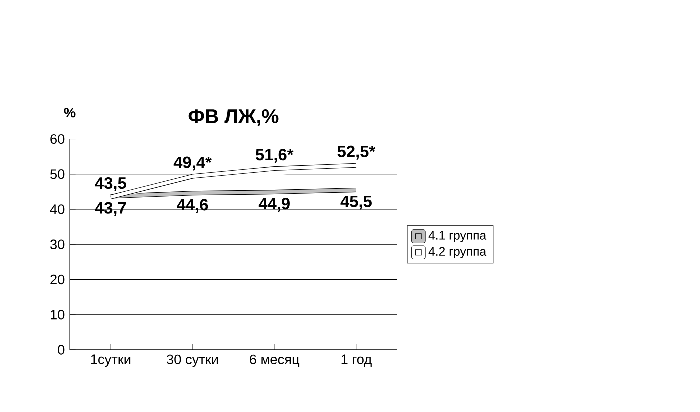  I want to click on chart-title: ФВ ЛЖ,%, so click(233, 117).